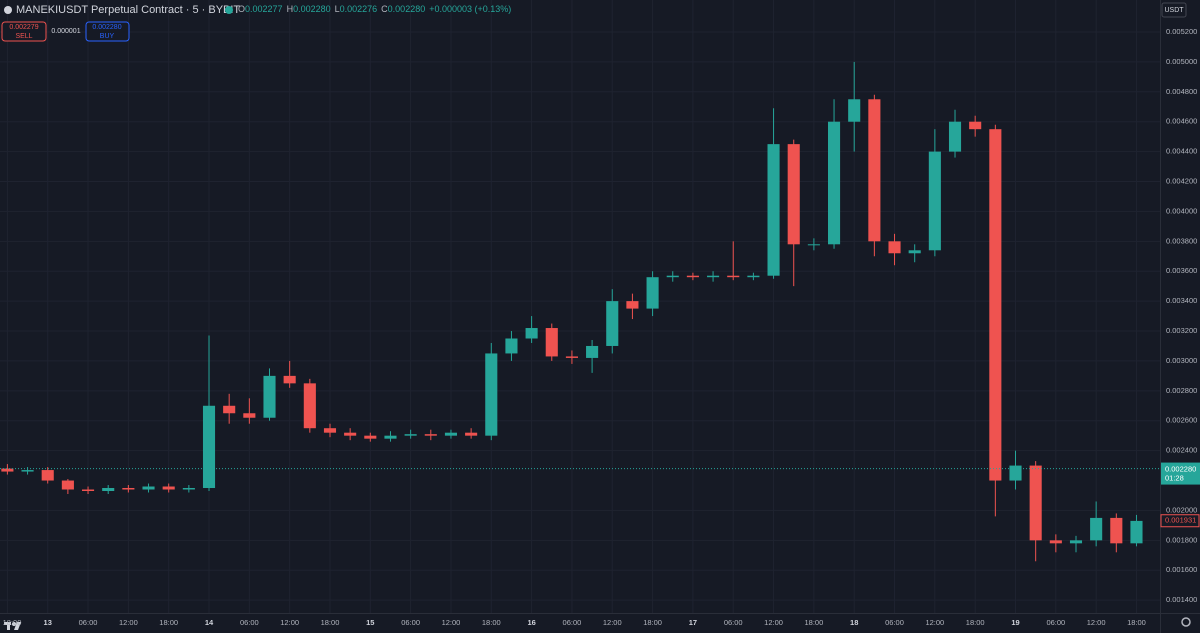  What do you see at coordinates (337, 9) in the screenshot?
I see `legend-key: L` at bounding box center [337, 9].